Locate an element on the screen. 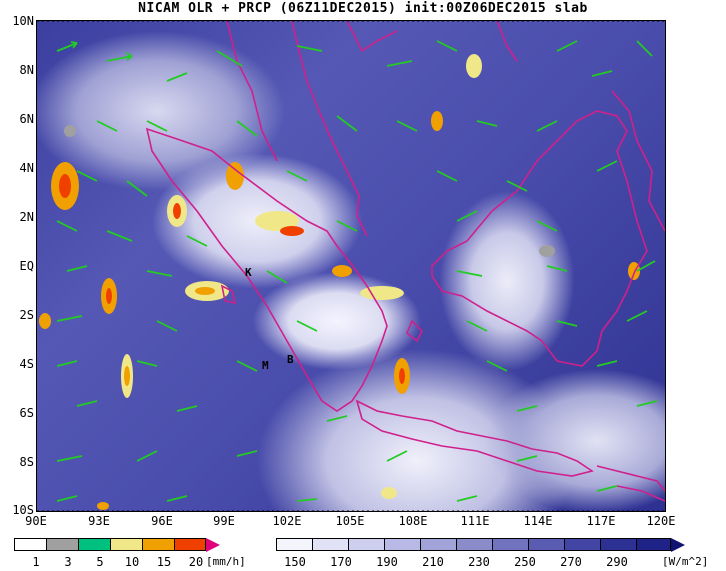  lon-label: 120E is located at coordinates (661, 521).